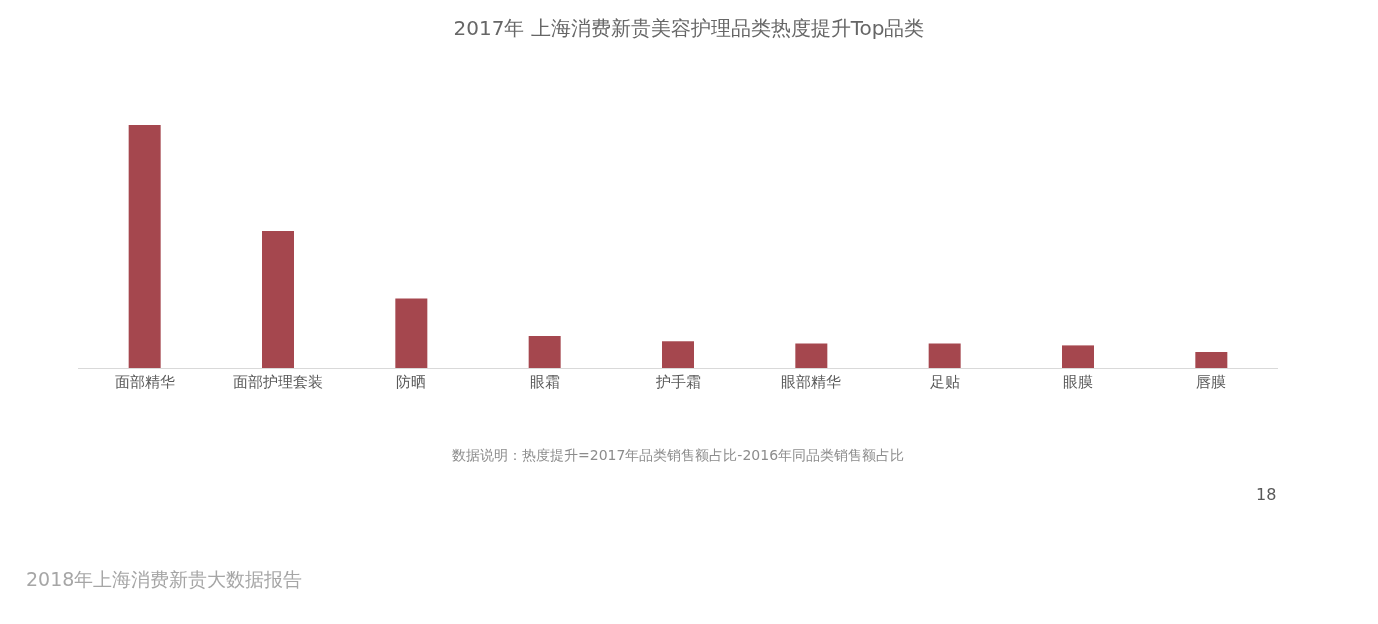 This screenshot has height=624, width=1378. I want to click on x-tick-label: 防晒, so click(411, 382).